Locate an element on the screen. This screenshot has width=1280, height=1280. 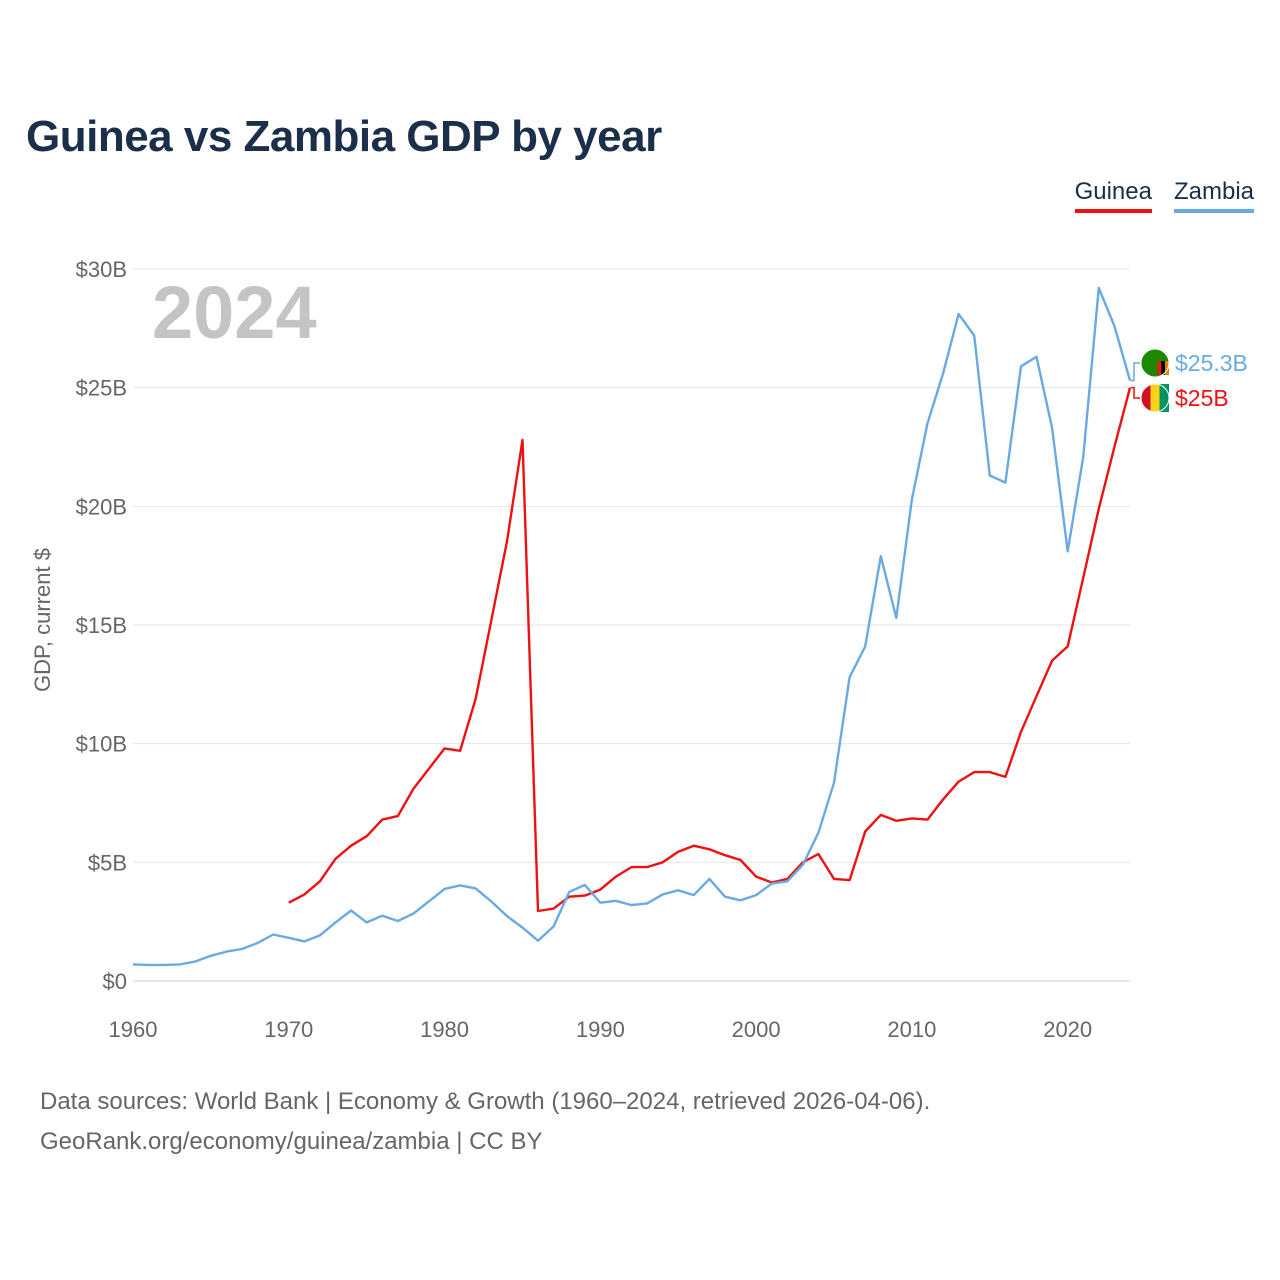
year-watermark: 2024 is located at coordinates (234, 312).